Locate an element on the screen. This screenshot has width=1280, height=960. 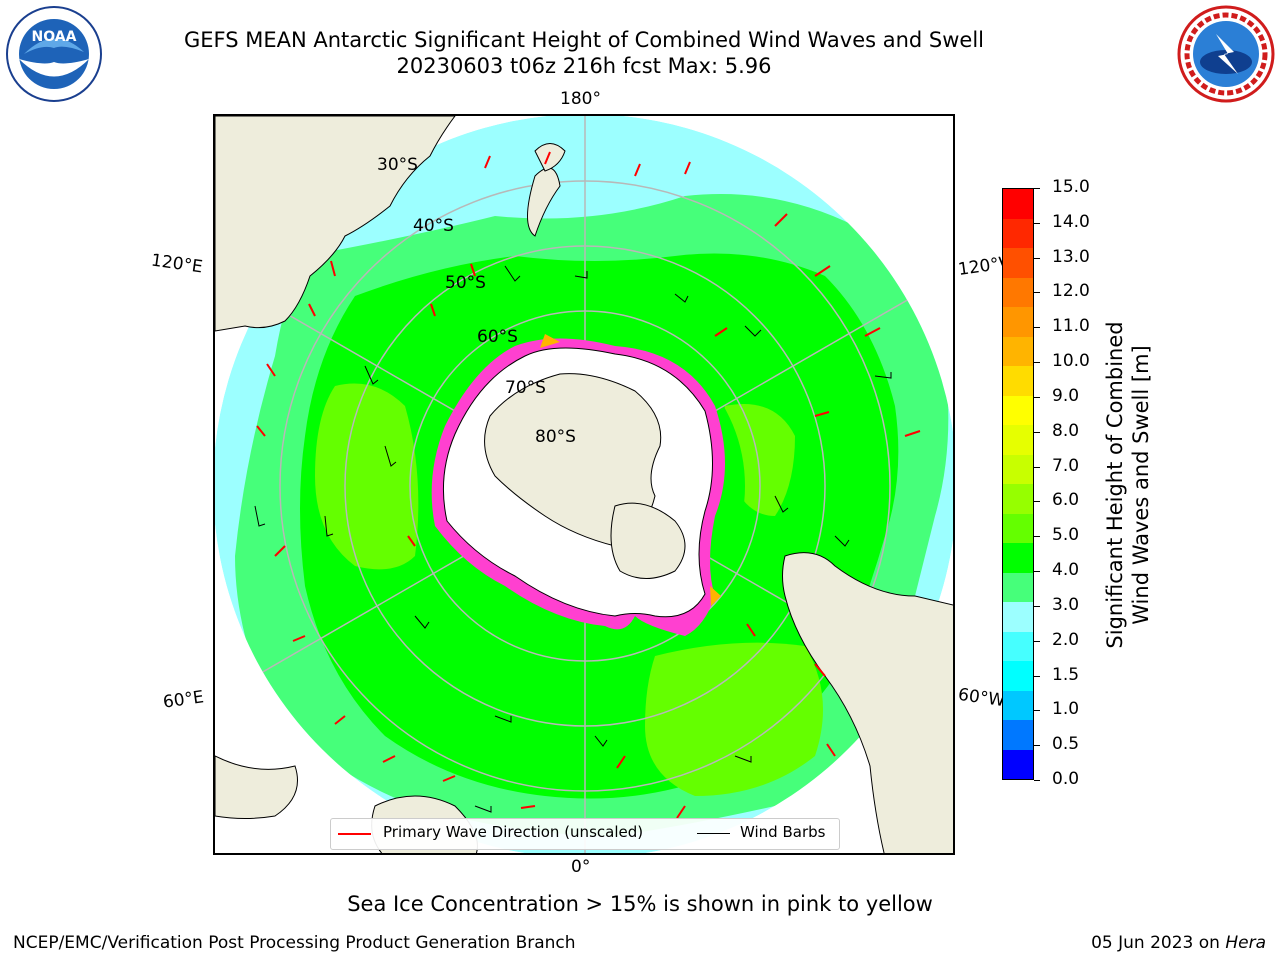
colorbar-tick-label: 15.0 is located at coordinates (1071, 187).